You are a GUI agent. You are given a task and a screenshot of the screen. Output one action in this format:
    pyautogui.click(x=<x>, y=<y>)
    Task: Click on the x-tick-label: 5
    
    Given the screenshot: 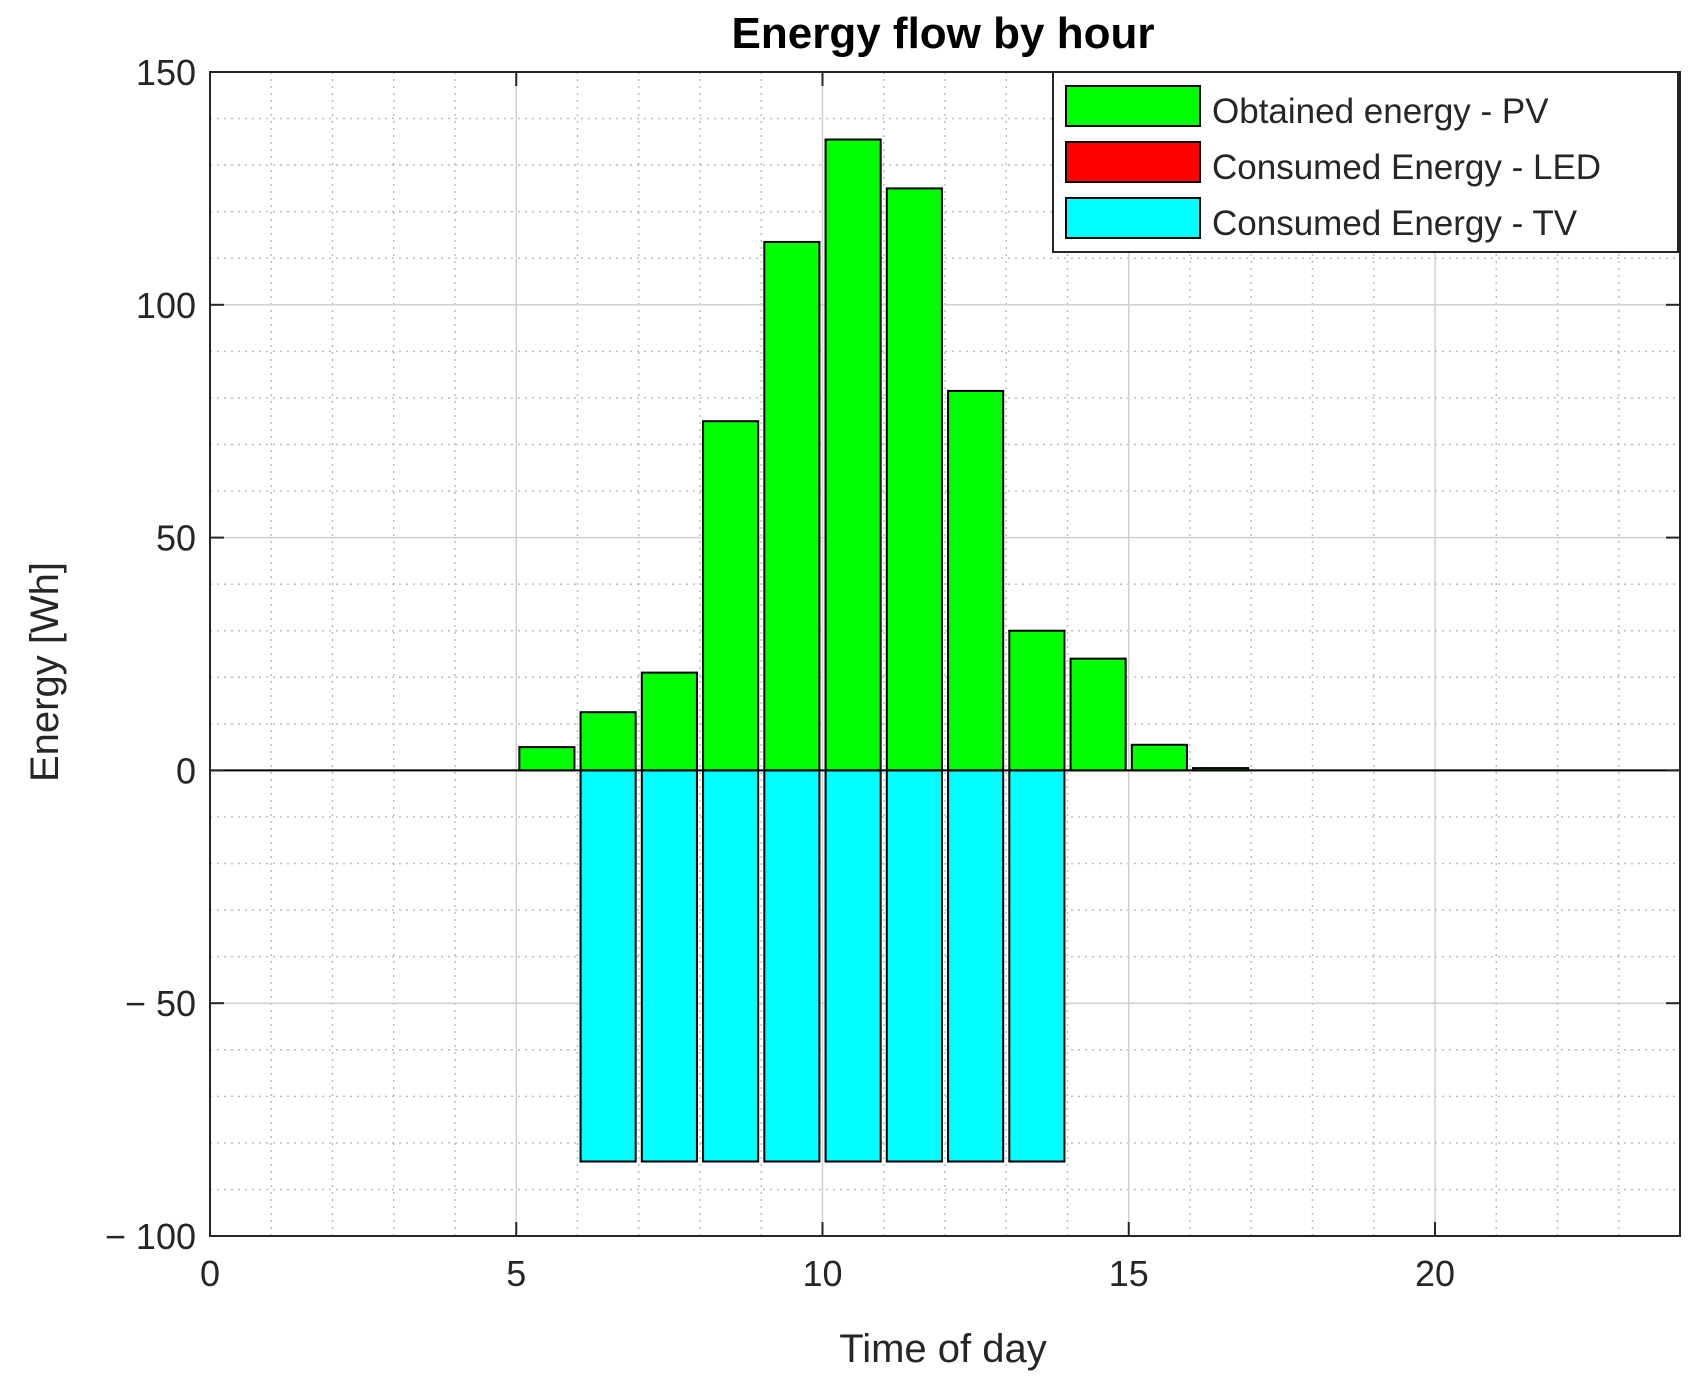 What is the action you would take?
    pyautogui.click(x=516, y=1273)
    